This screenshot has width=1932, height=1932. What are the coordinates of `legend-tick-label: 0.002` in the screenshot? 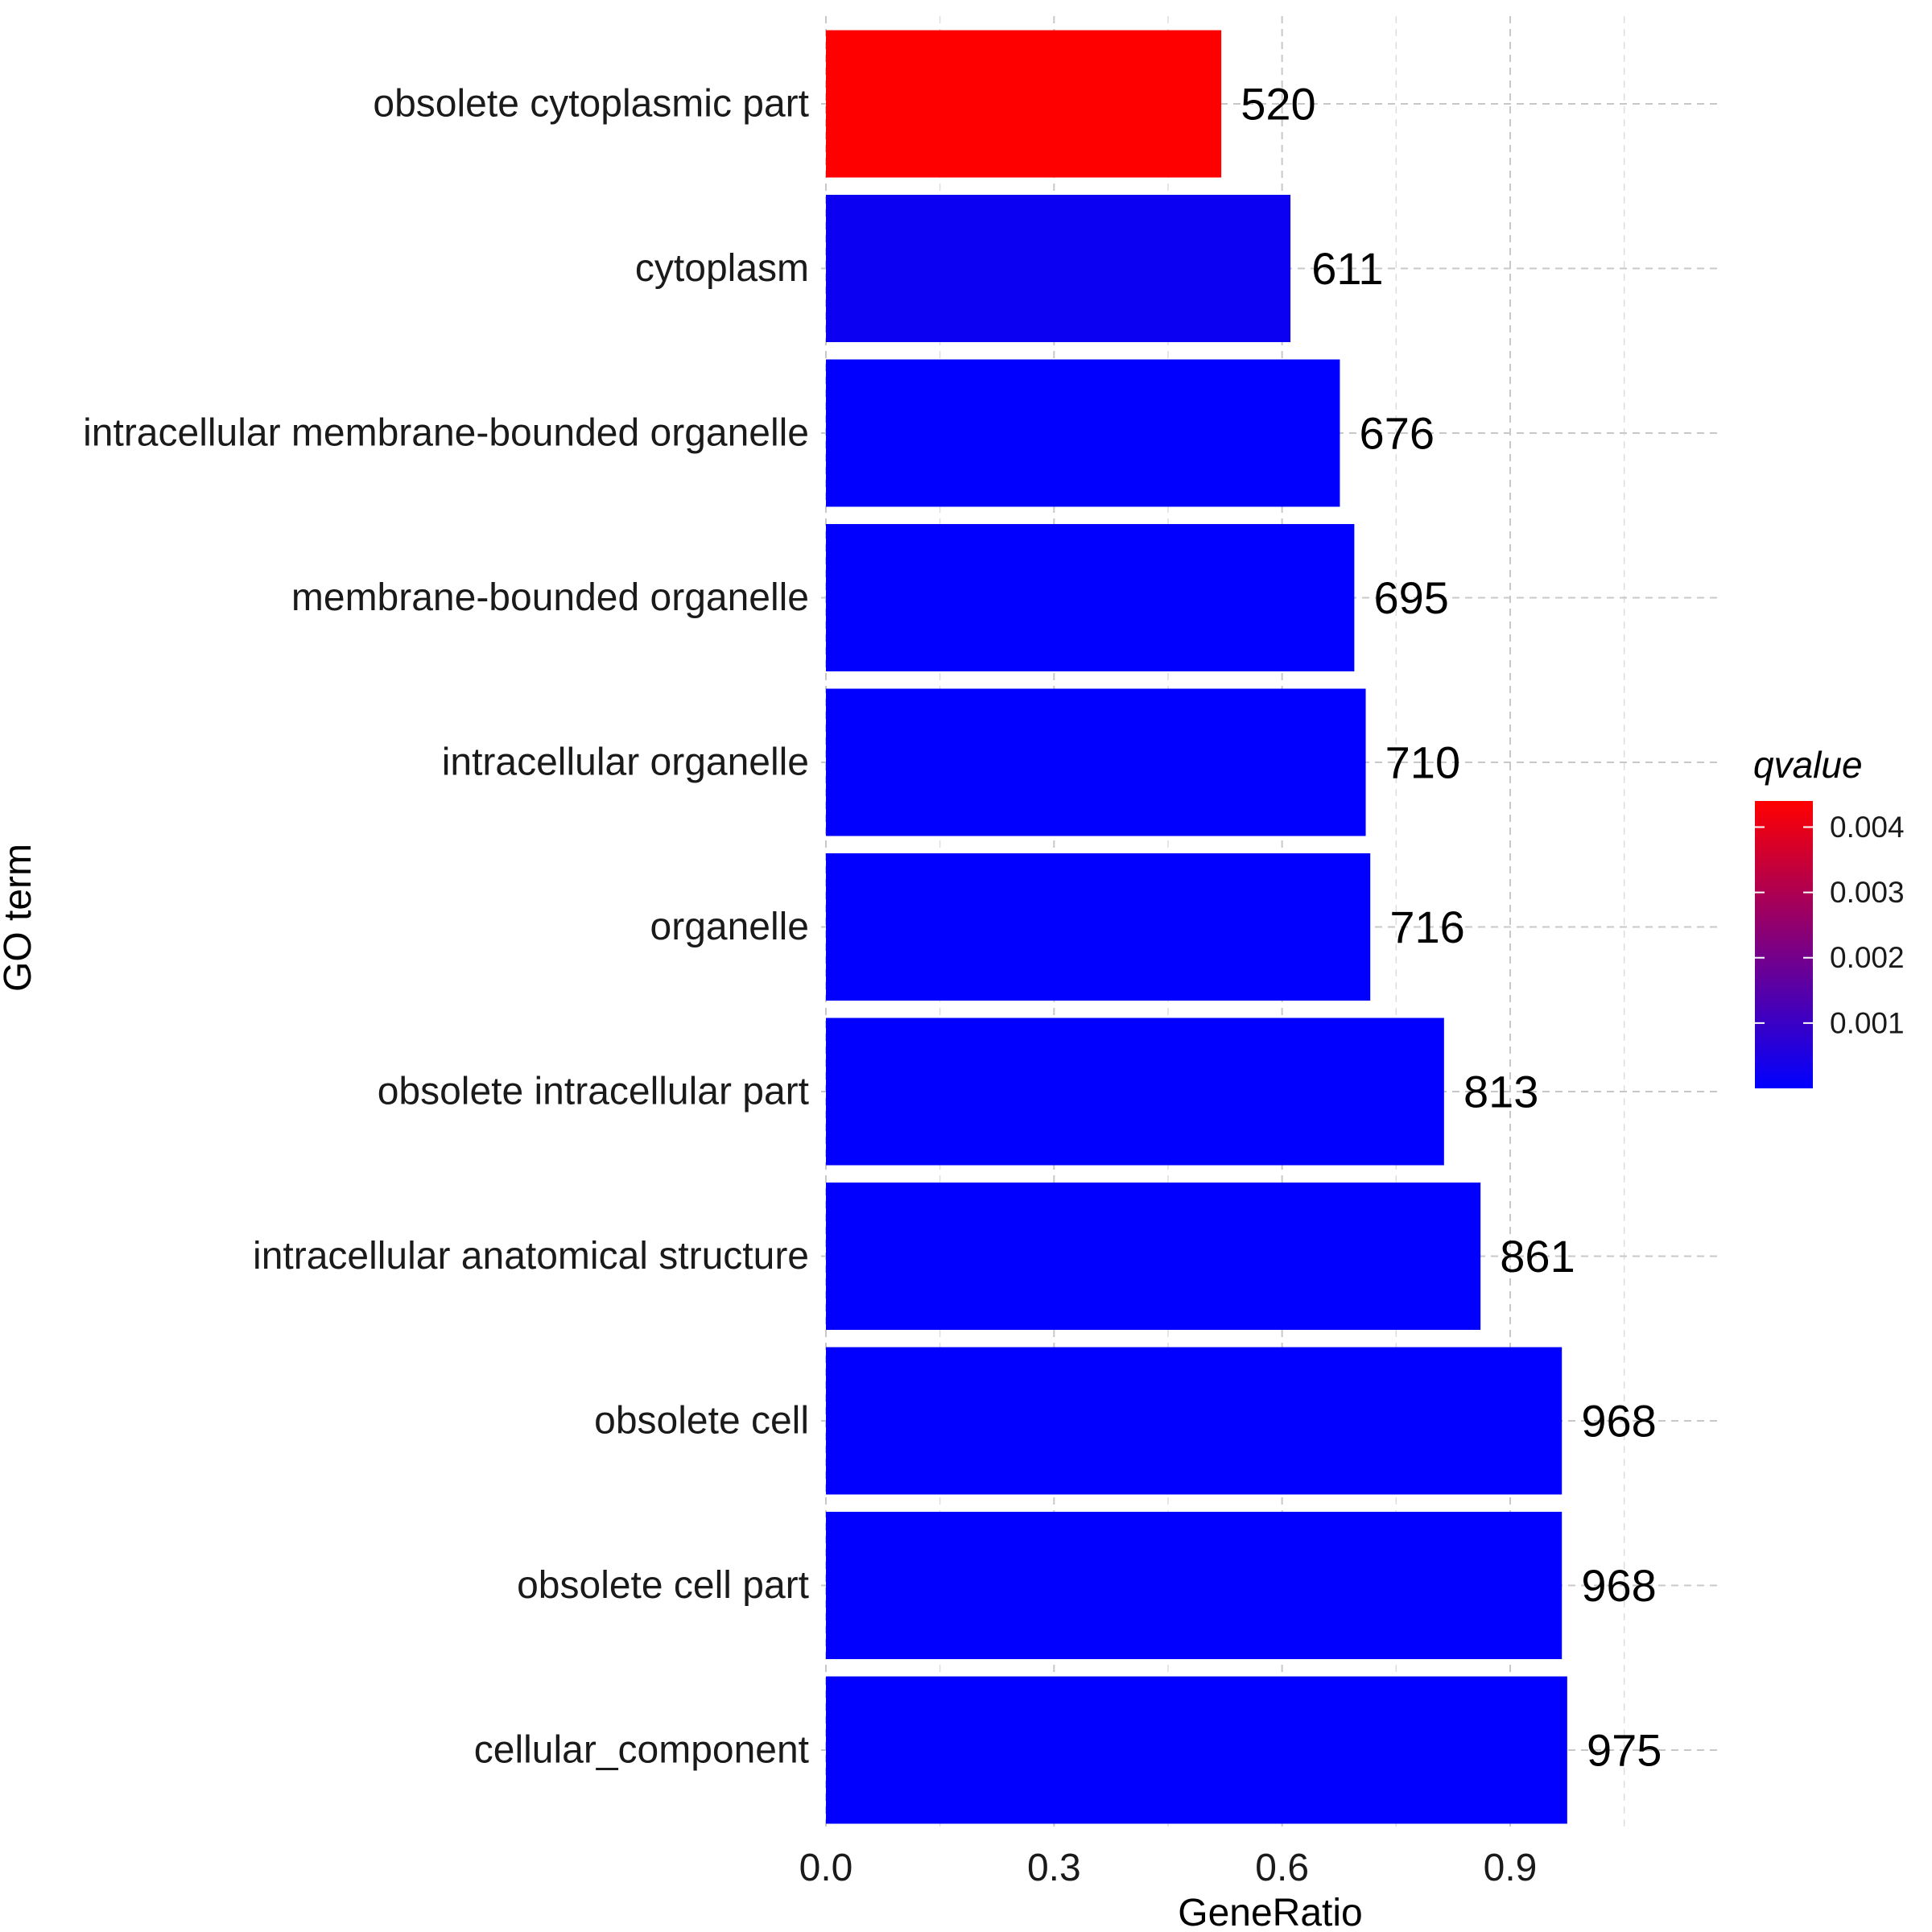 It's located at (1867, 957).